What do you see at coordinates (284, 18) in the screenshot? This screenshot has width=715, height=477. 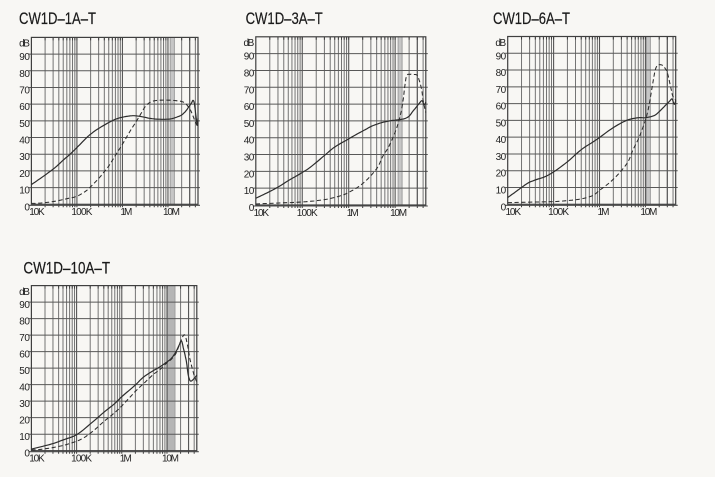 I see `svg-text: CW1D–3A–T` at bounding box center [284, 18].